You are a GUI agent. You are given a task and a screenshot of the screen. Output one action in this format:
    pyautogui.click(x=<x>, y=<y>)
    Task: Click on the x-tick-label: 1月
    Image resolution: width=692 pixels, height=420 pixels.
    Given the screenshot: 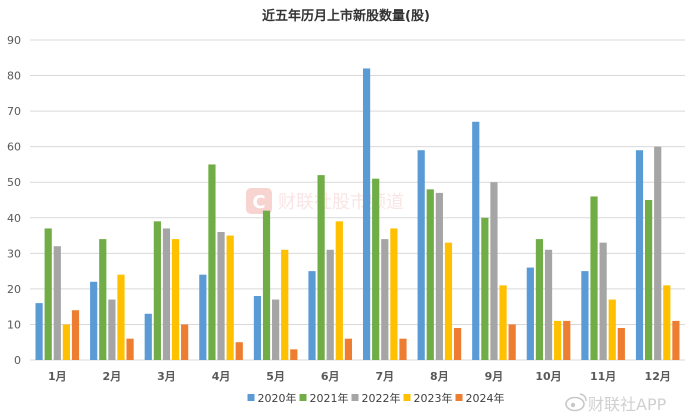 What is the action you would take?
    pyautogui.click(x=57, y=376)
    